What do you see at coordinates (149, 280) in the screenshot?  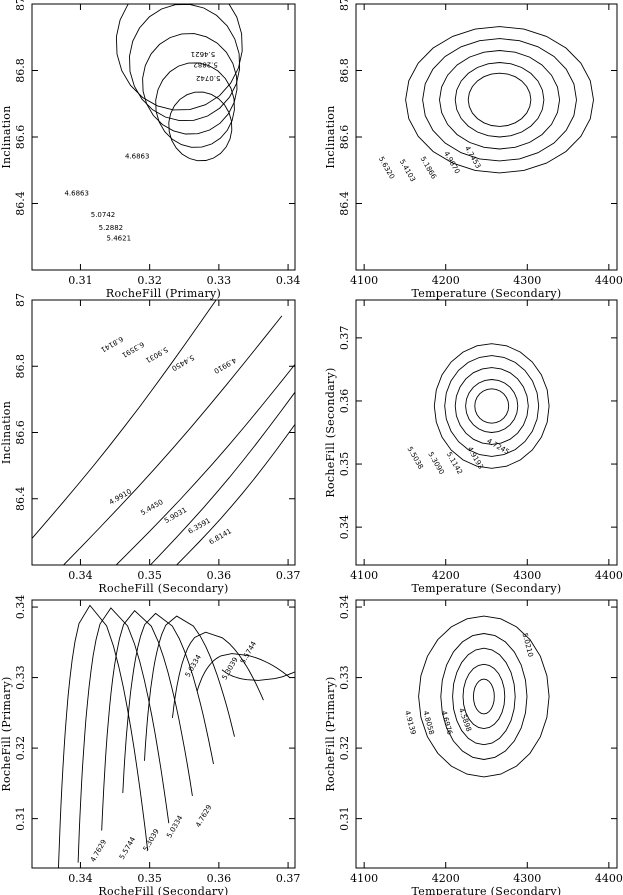 I see `x-tick-label: 0.32` at bounding box center [149, 280].